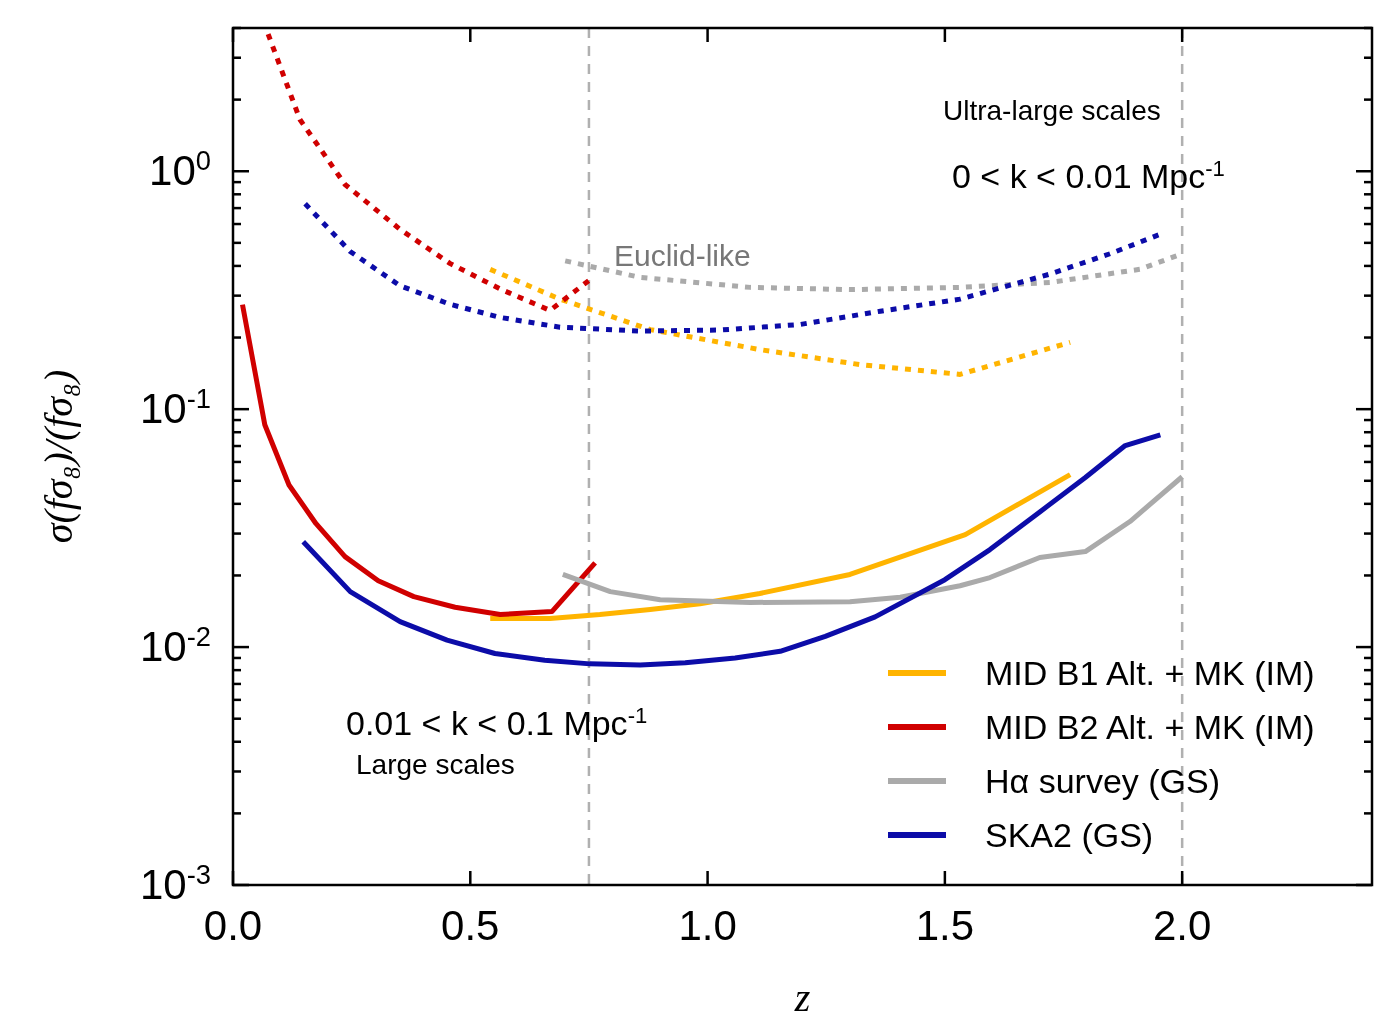  I want to click on x-tick-label: 1.5, so click(945, 925).